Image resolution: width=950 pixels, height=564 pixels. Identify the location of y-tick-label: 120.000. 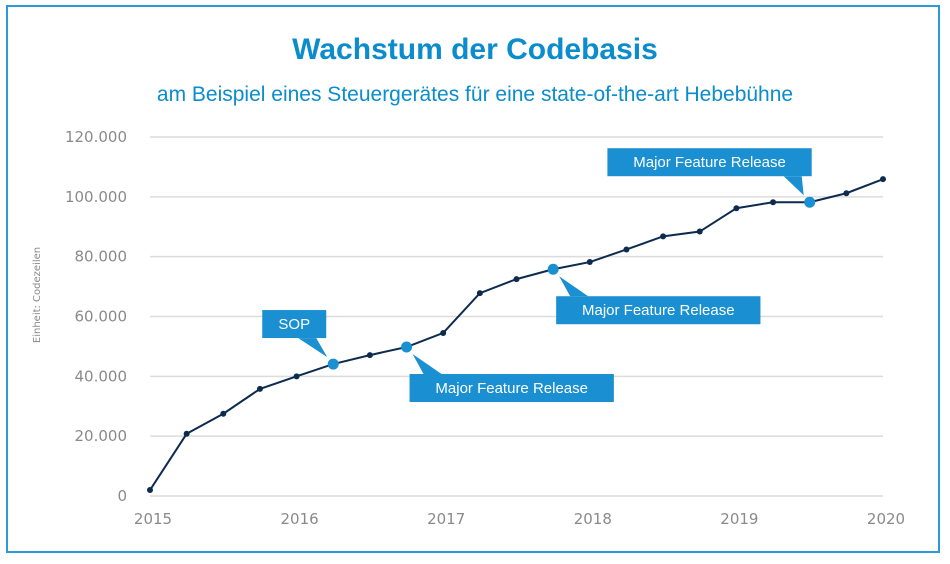
(96, 137).